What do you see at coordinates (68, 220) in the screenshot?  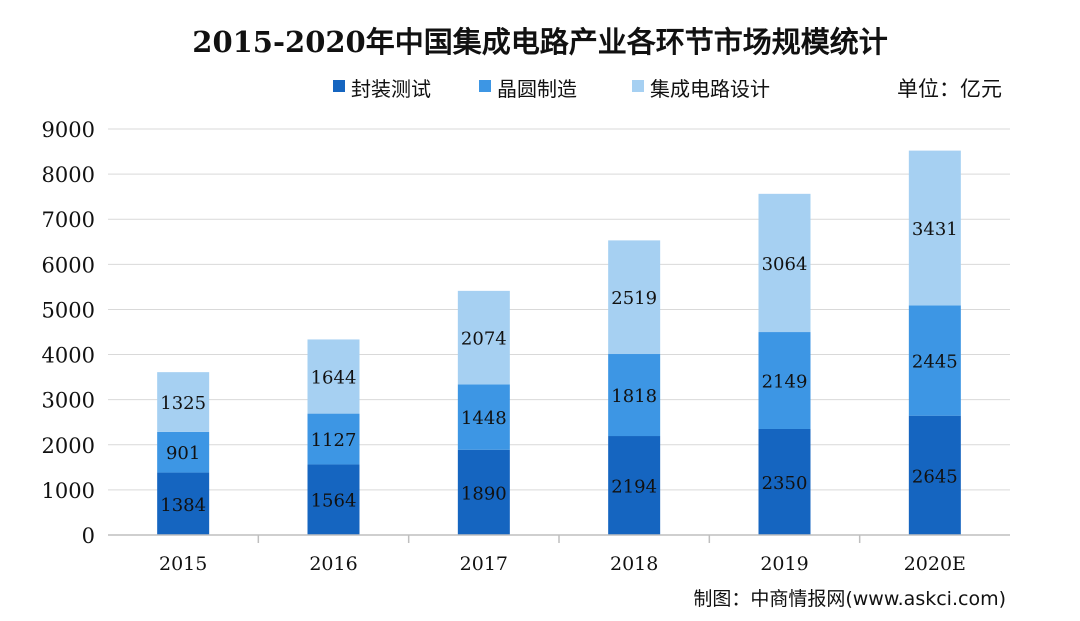 I see `y-tick-label: 7000` at bounding box center [68, 220].